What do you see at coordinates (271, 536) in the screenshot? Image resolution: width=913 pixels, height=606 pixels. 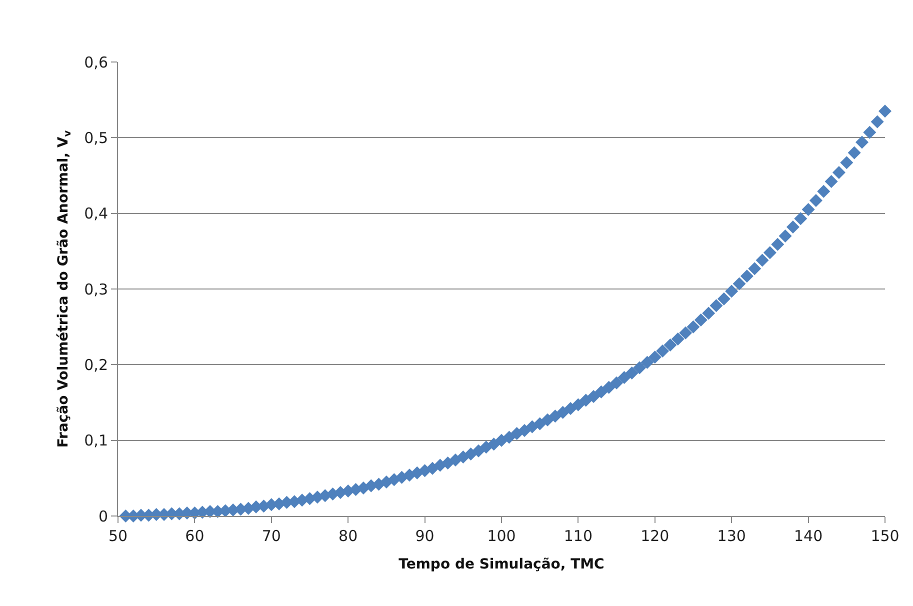 I see `x-tick-label: 70` at bounding box center [271, 536].